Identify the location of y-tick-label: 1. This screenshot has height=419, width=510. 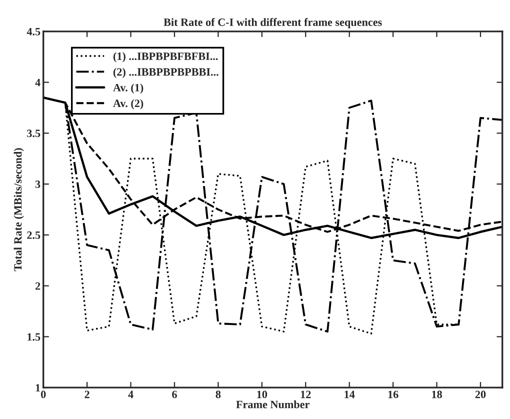
(38, 388).